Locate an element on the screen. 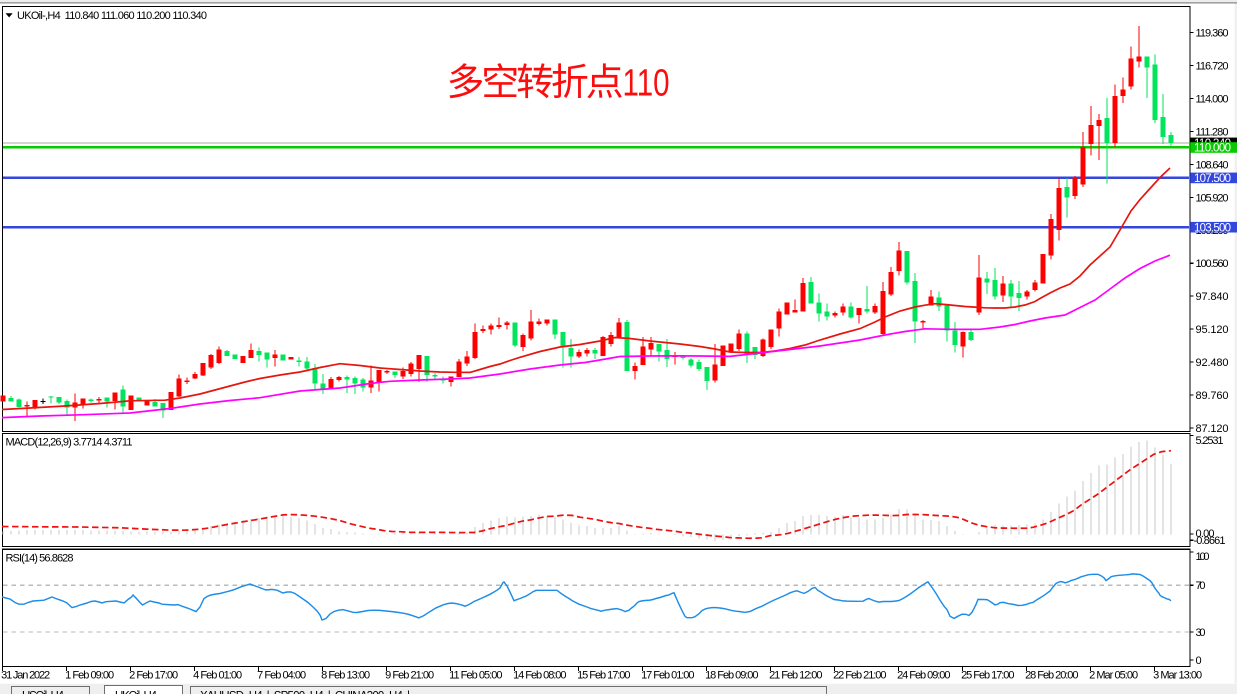 This screenshot has width=1237, height=694. svg-text: RSI(14) 56.8628 is located at coordinates (40, 559).